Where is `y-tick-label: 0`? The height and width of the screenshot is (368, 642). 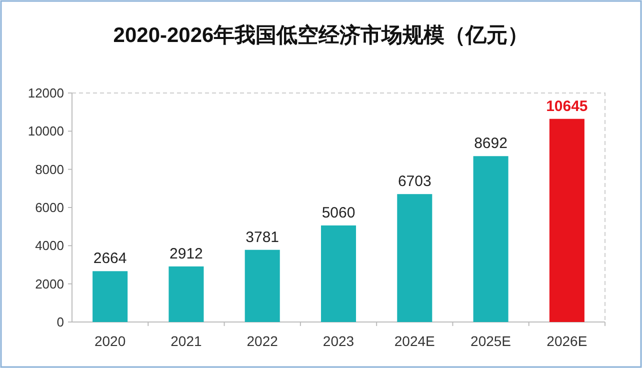 y-tick-label: 0 is located at coordinates (60, 322).